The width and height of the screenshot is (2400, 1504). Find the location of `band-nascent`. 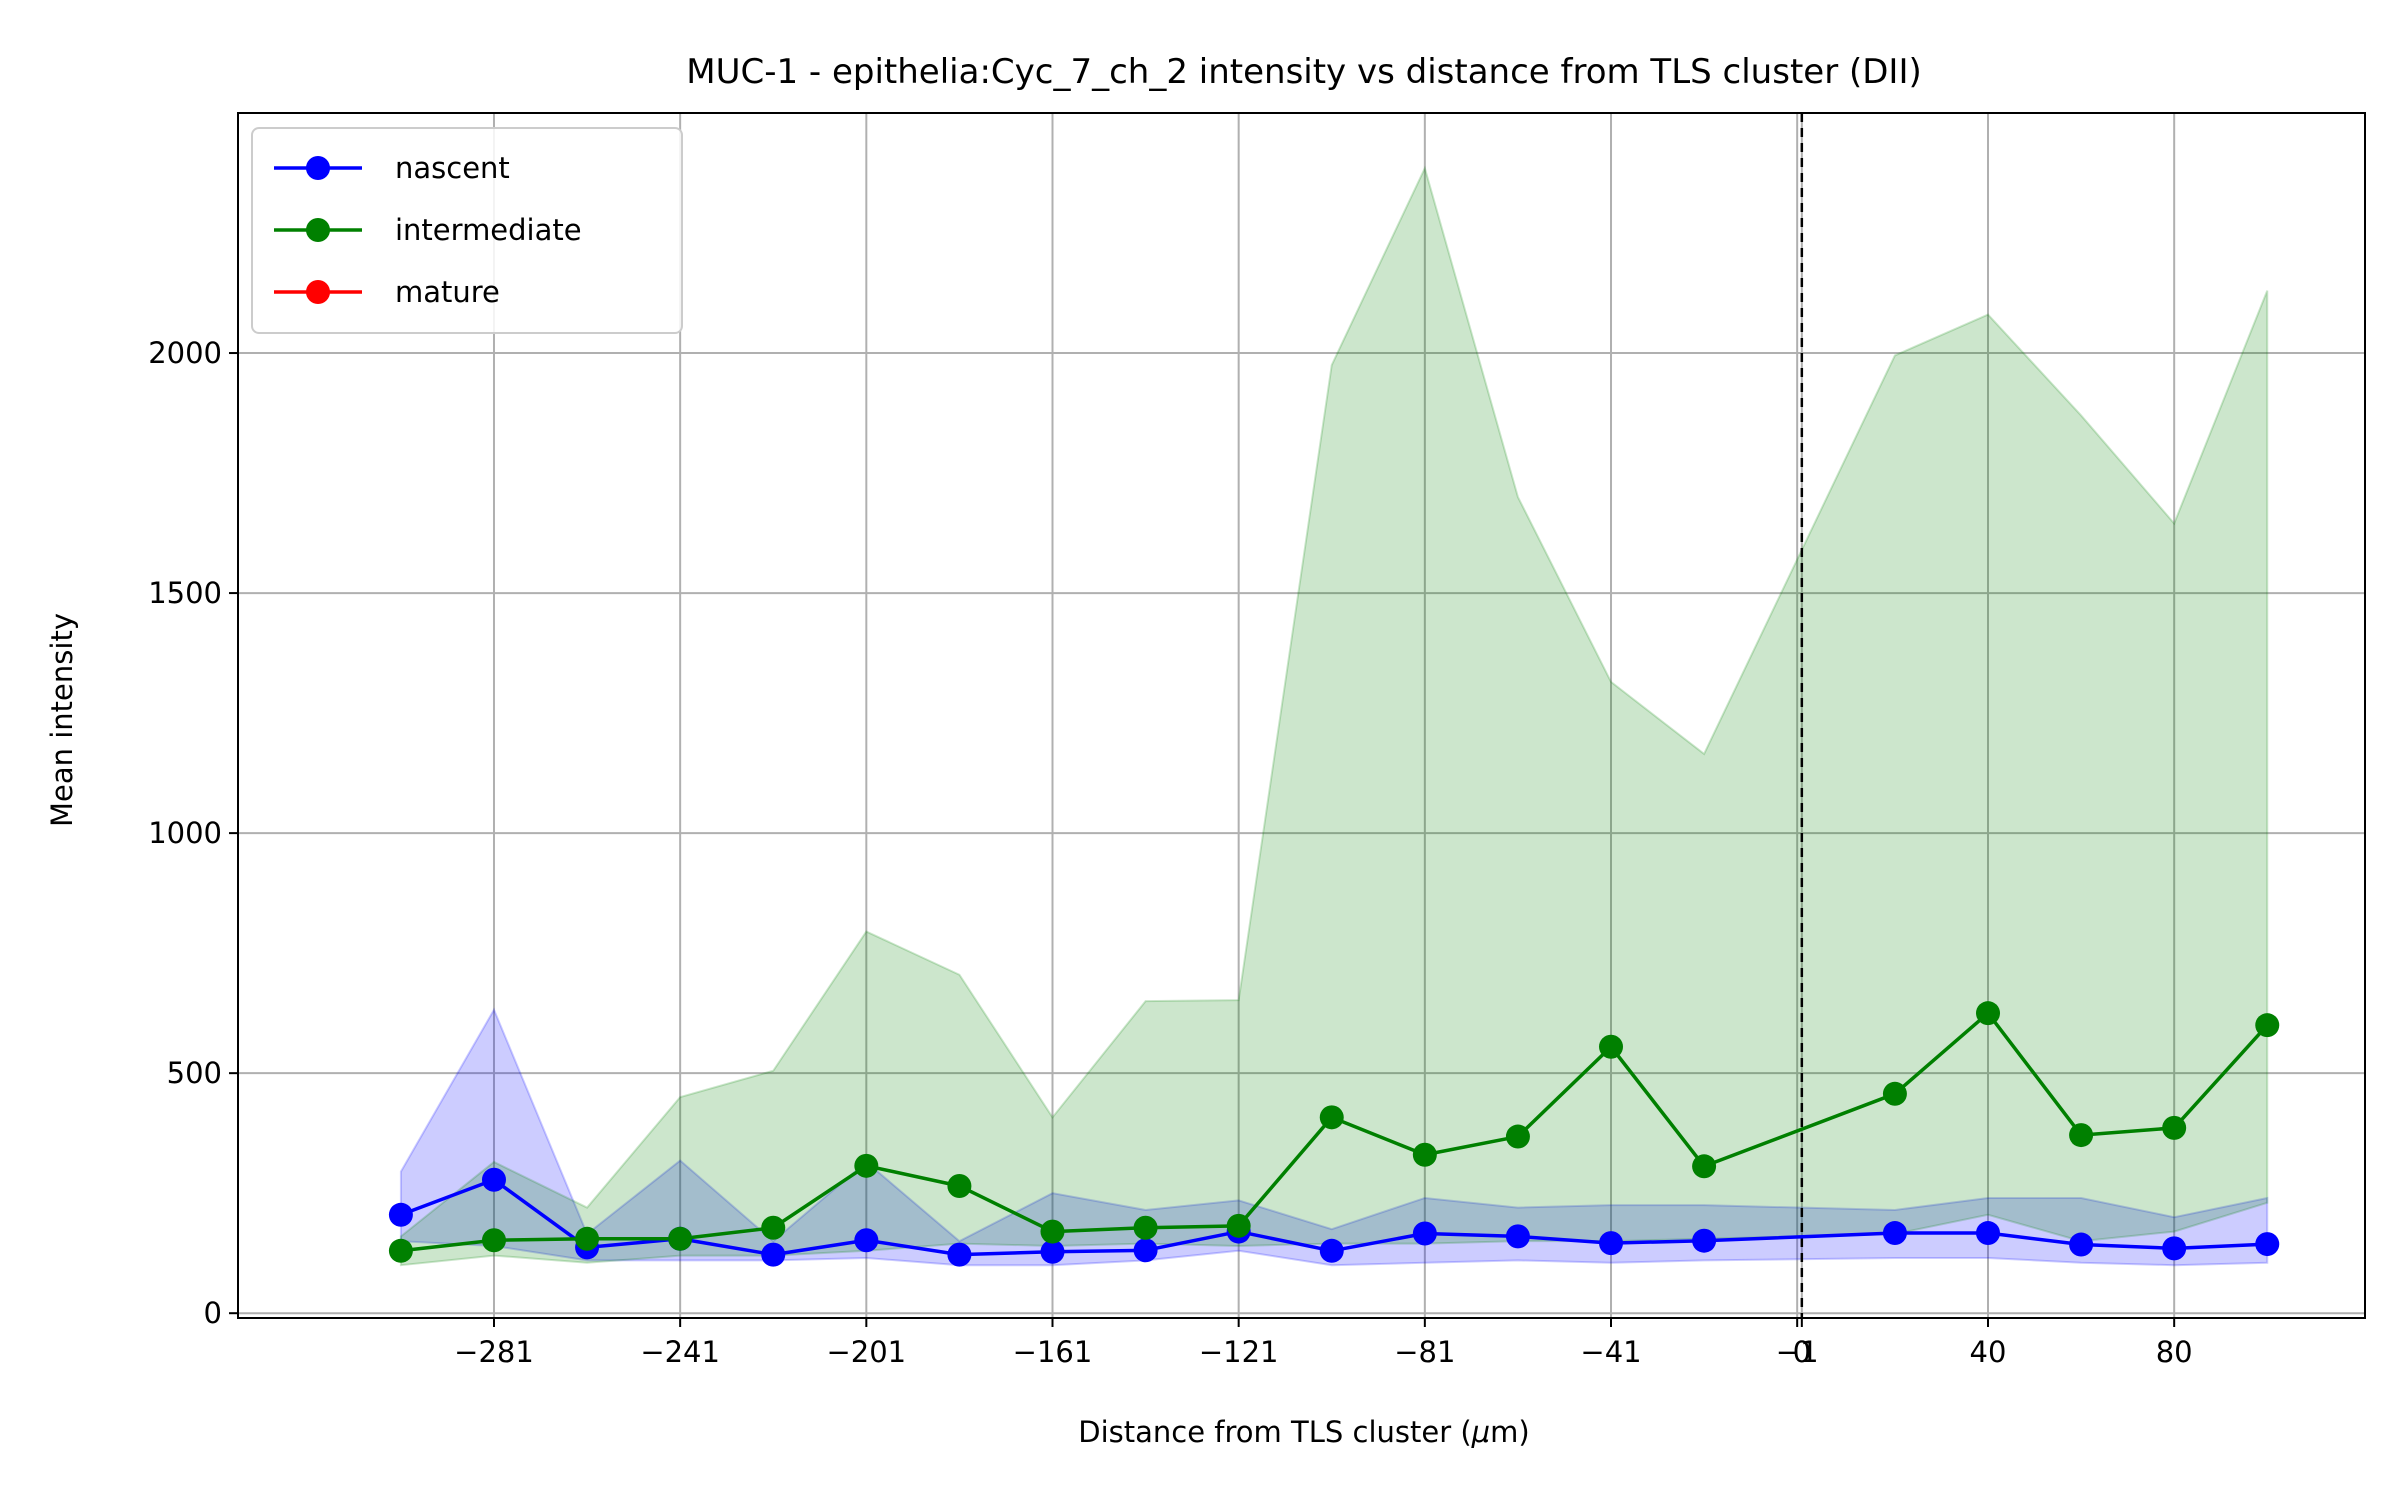

band-nascent is located at coordinates (1334, 1137).